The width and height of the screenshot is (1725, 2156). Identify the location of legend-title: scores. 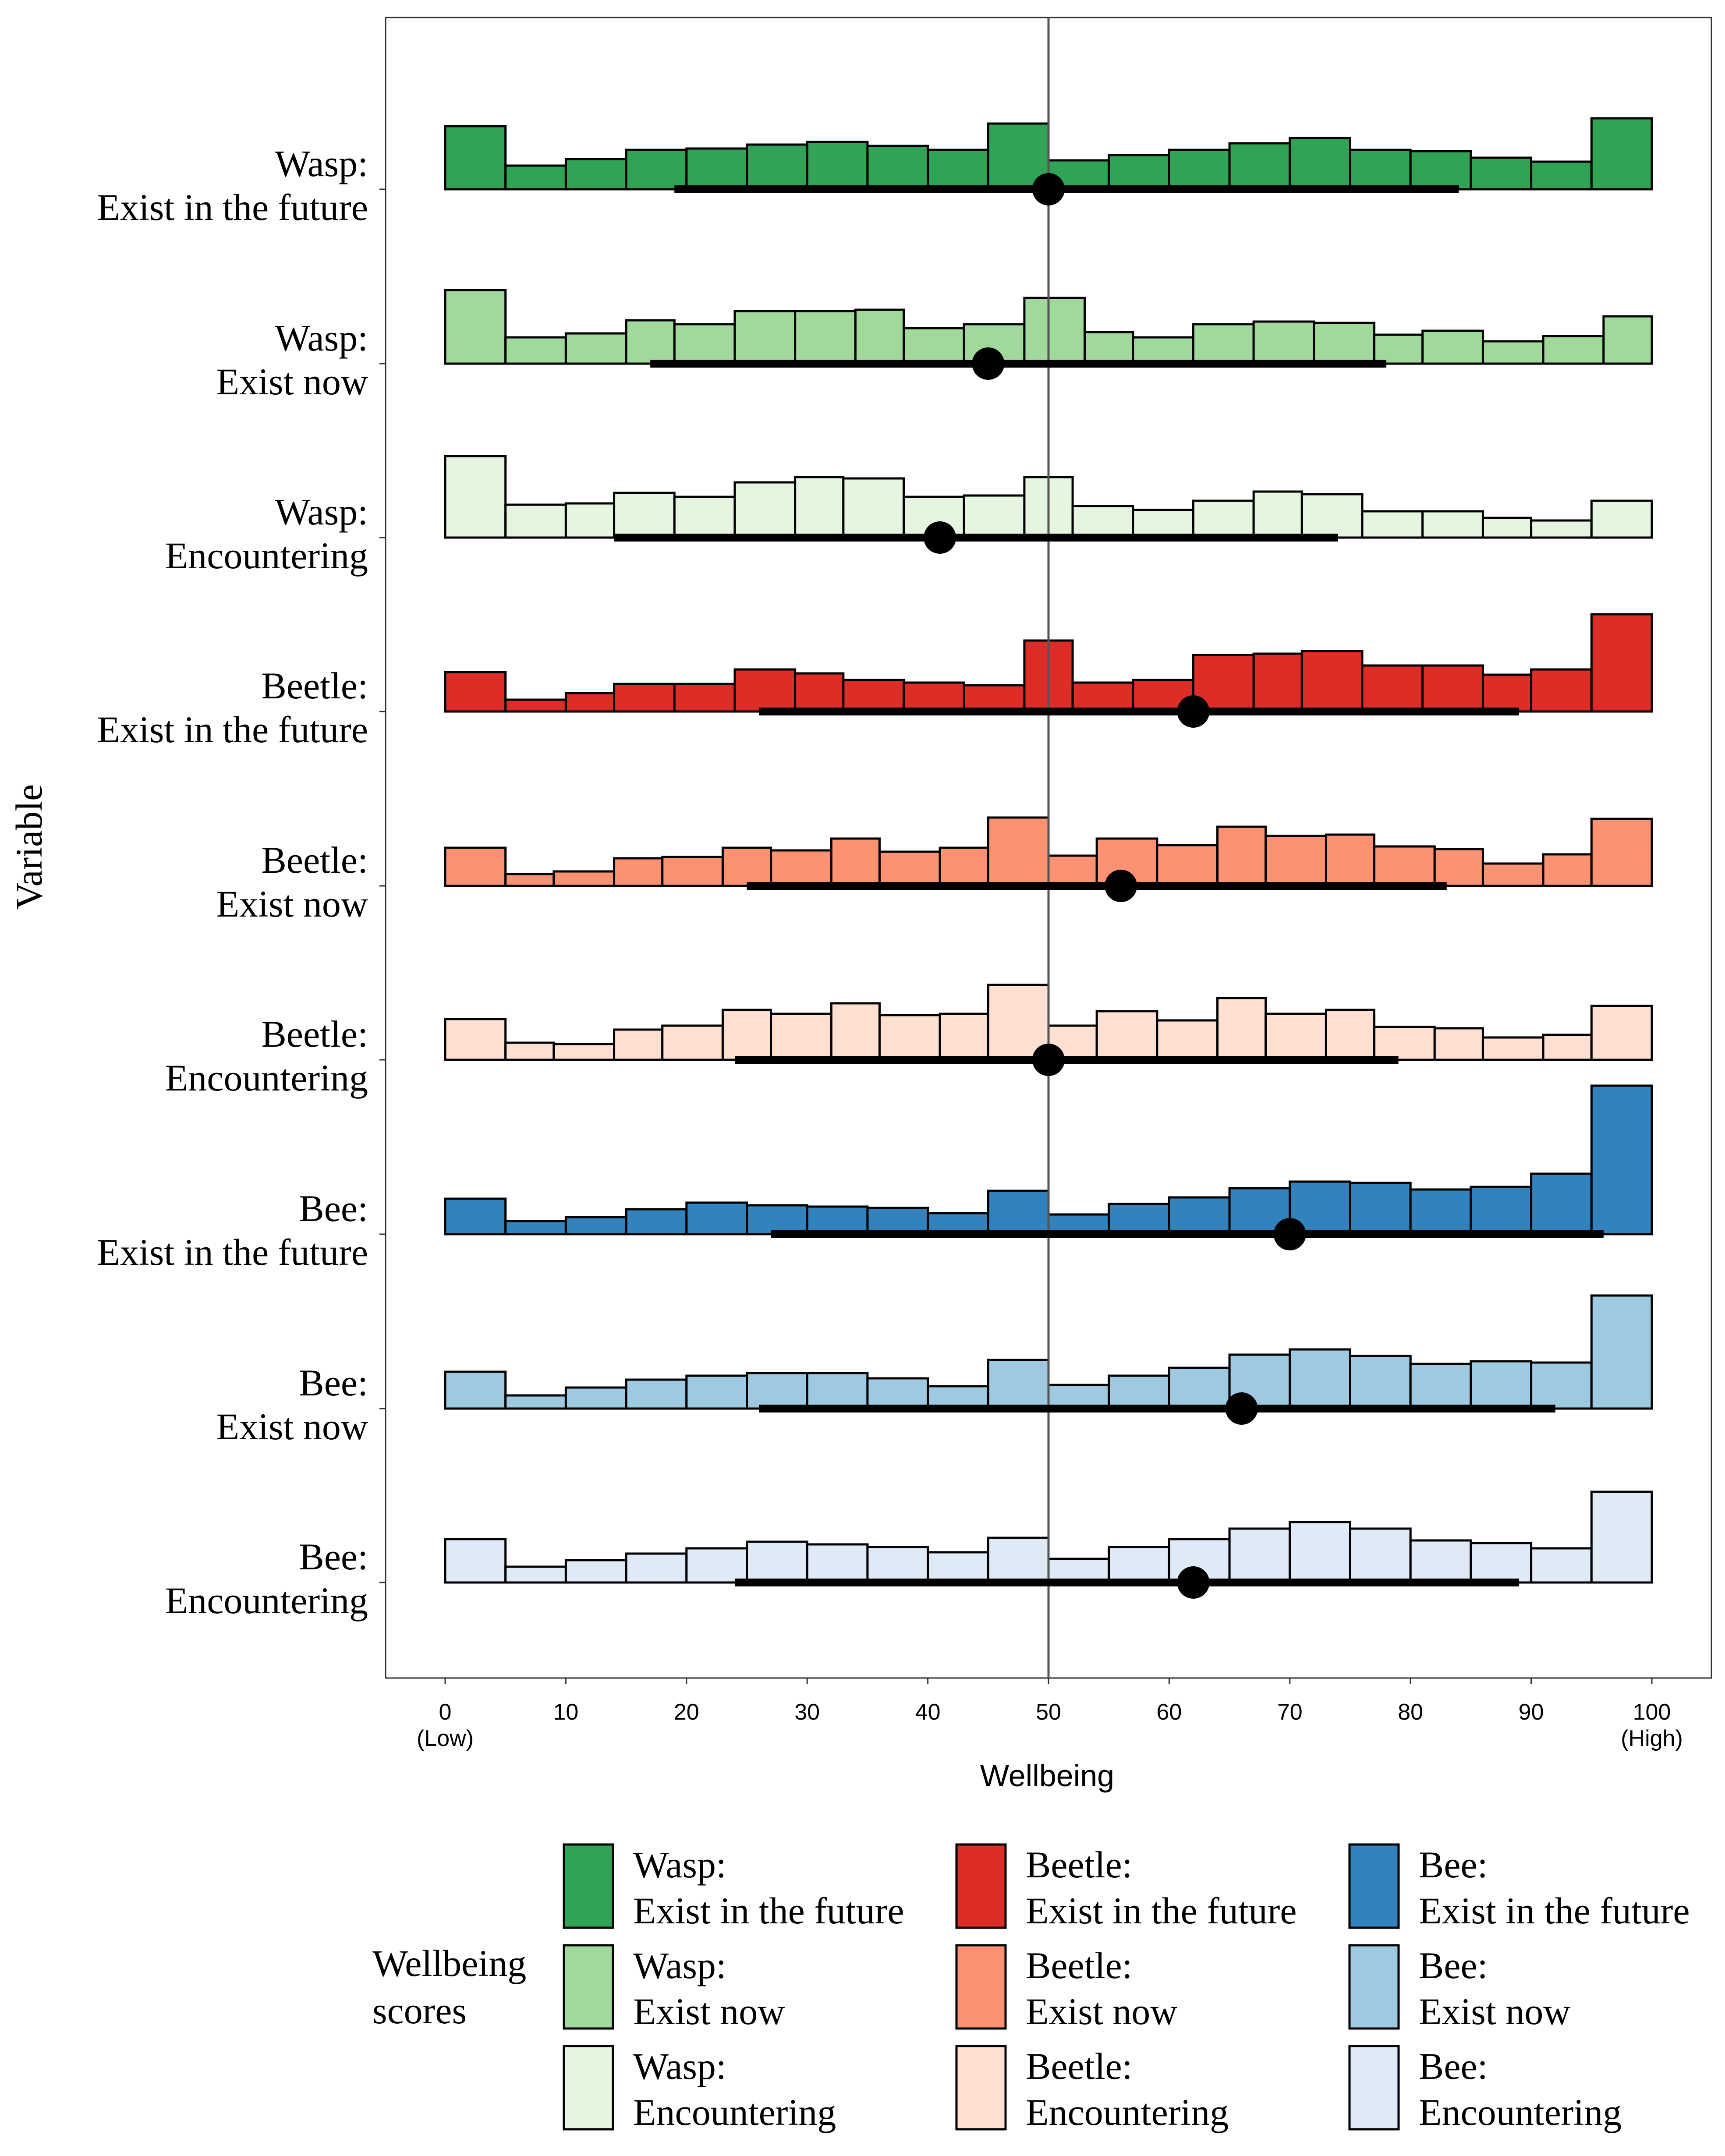
(420, 2011).